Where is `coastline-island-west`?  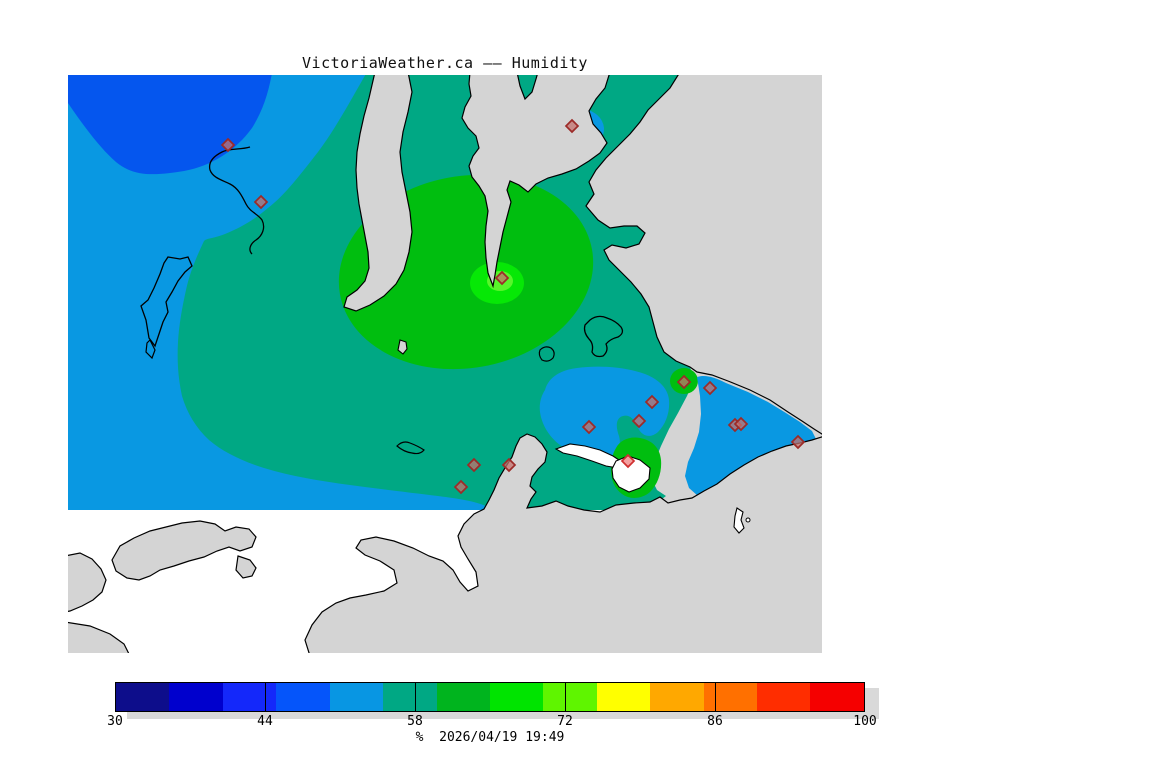
coastline-island-west is located at coordinates (166, 302).